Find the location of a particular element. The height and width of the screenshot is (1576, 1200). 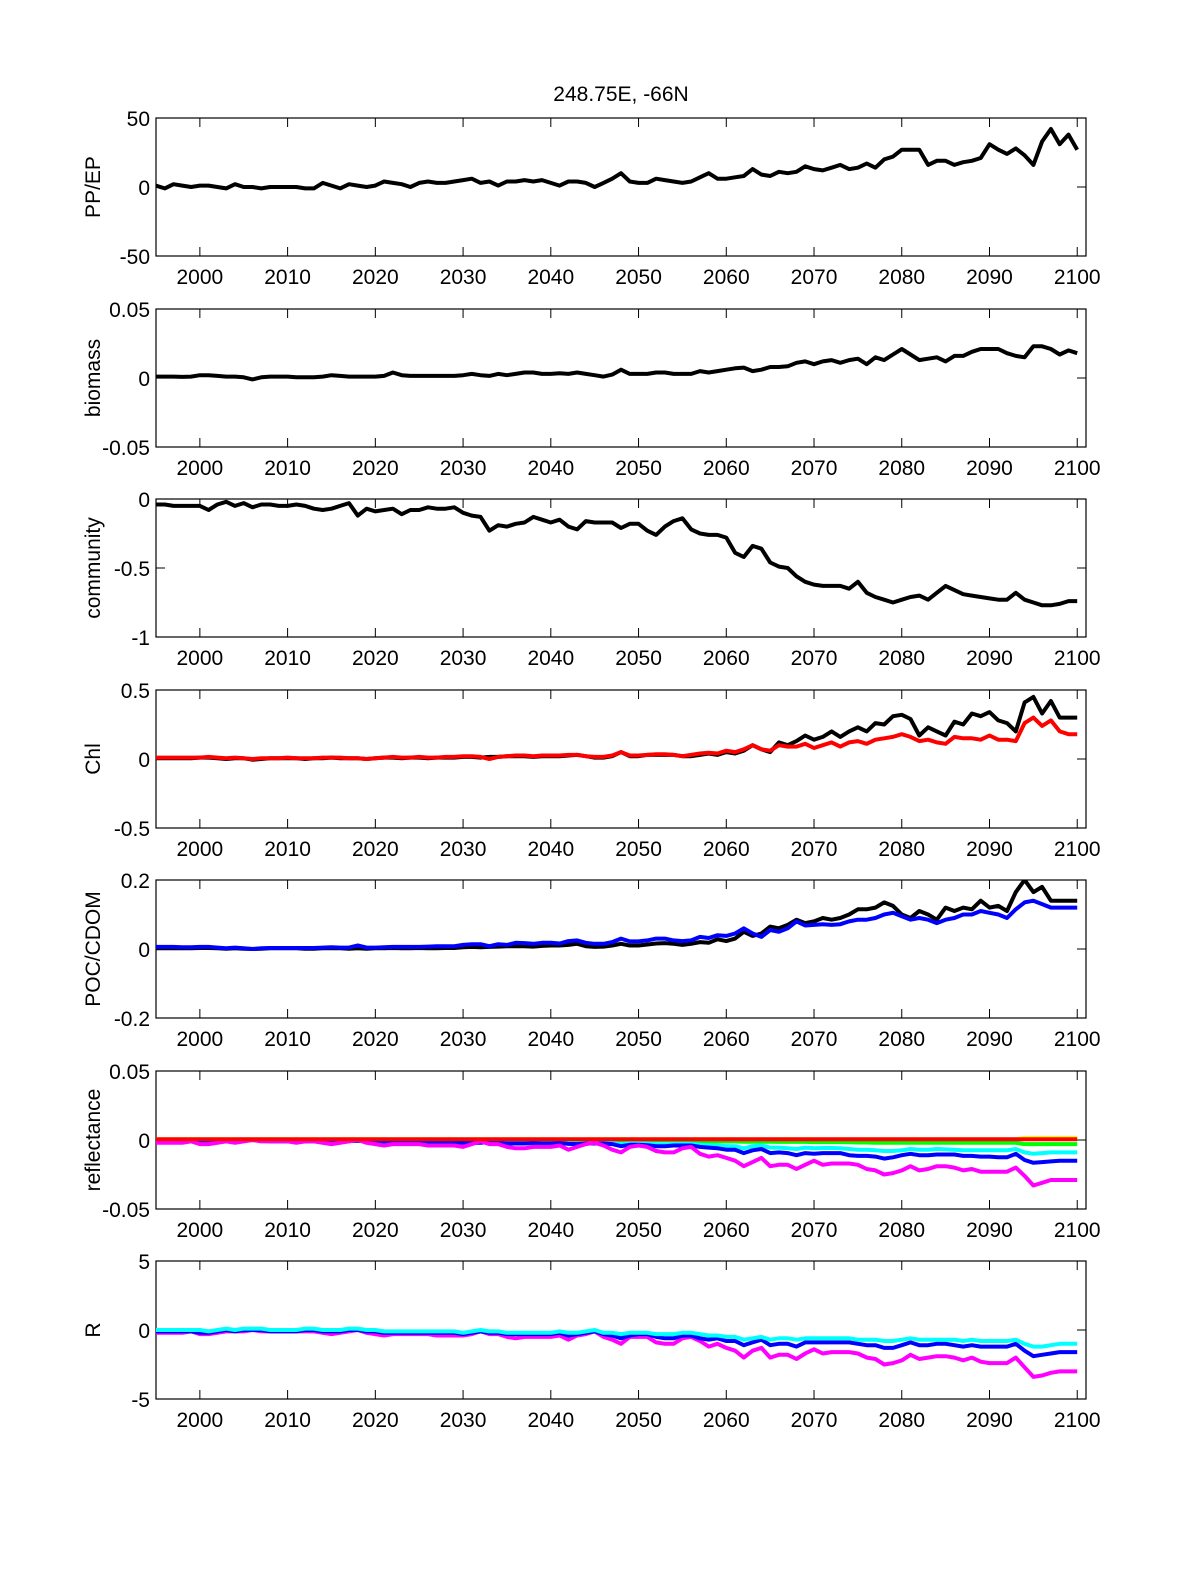

series-line-cdom is located at coordinates (617, 924).